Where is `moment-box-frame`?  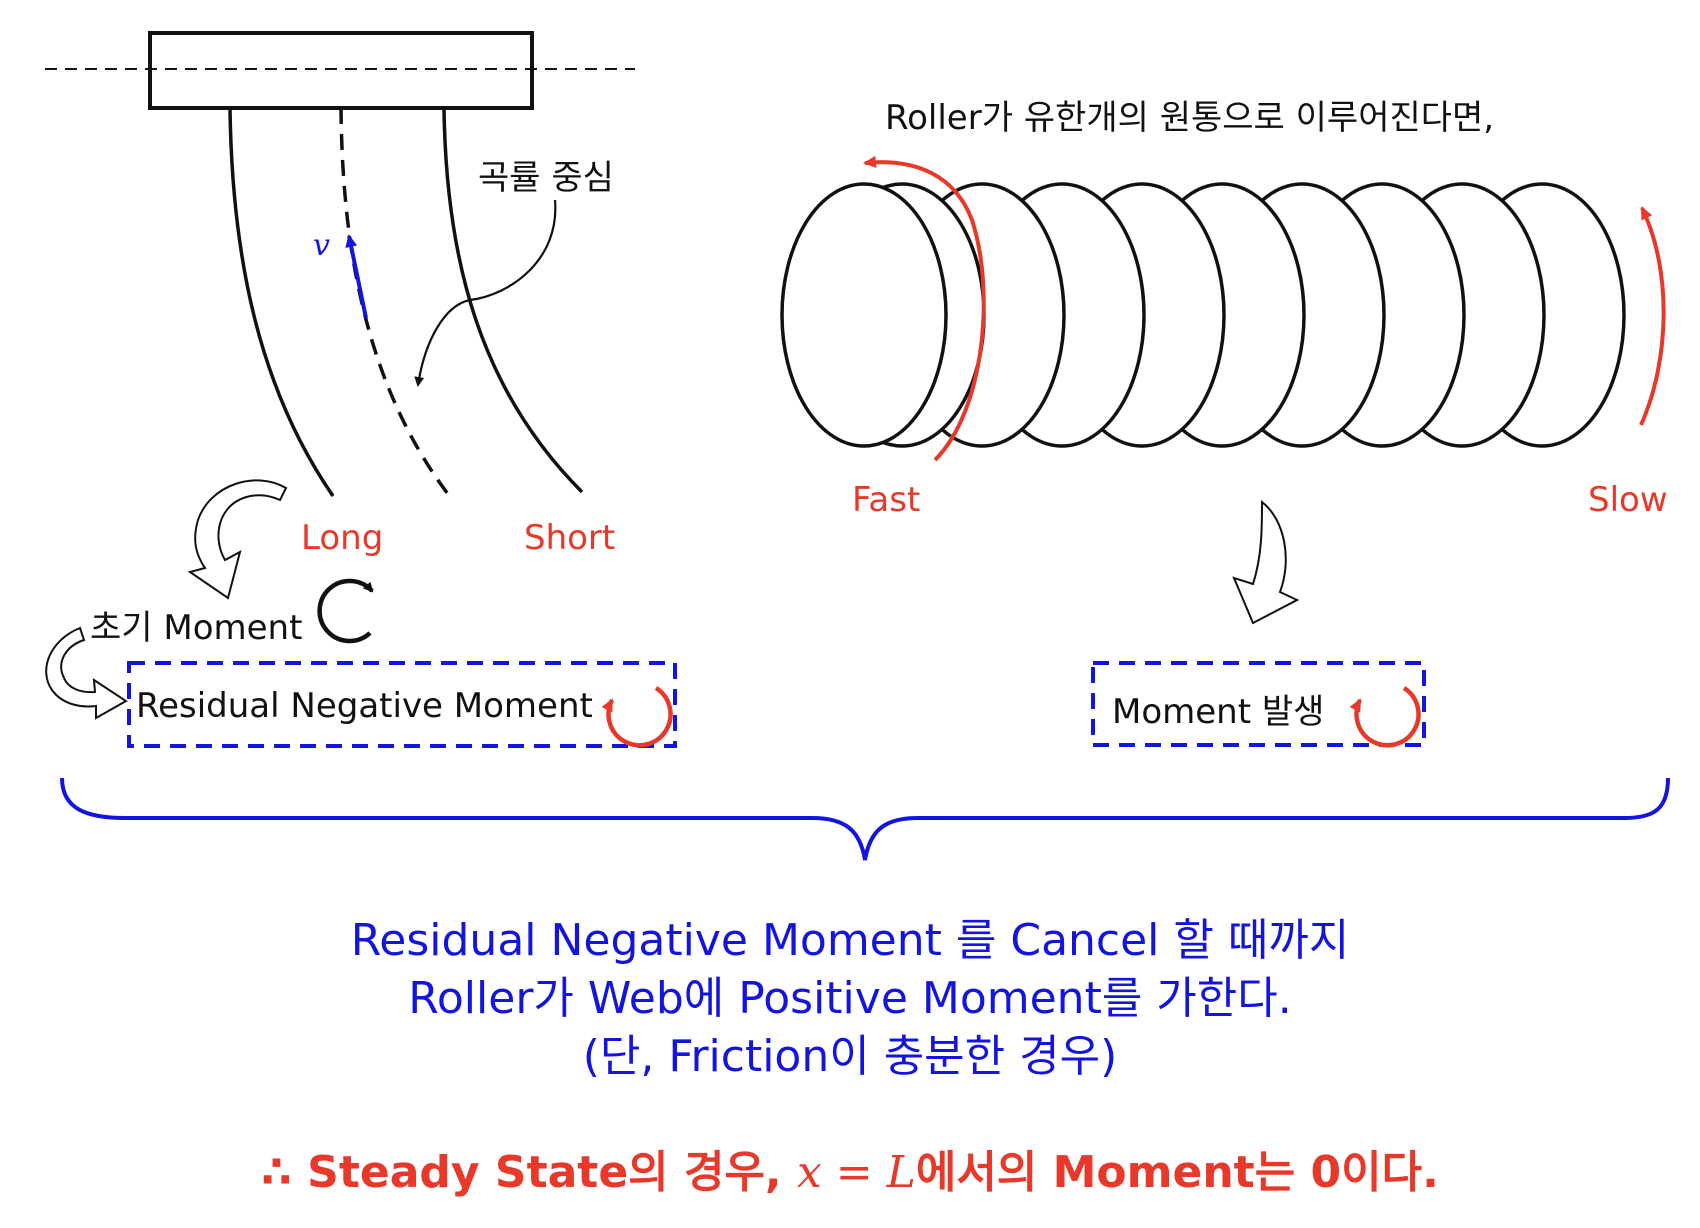 moment-box-frame is located at coordinates (1258, 704).